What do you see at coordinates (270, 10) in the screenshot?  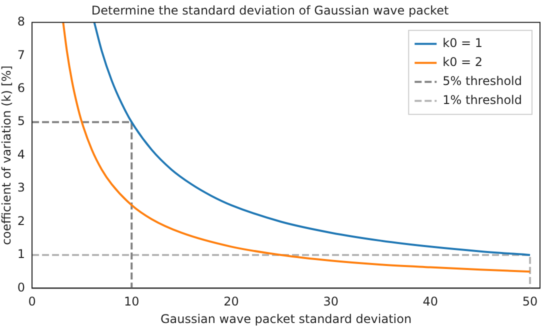 I see `chart-title: Determine the standard deviation of Gaussian wave packet` at bounding box center [270, 10].